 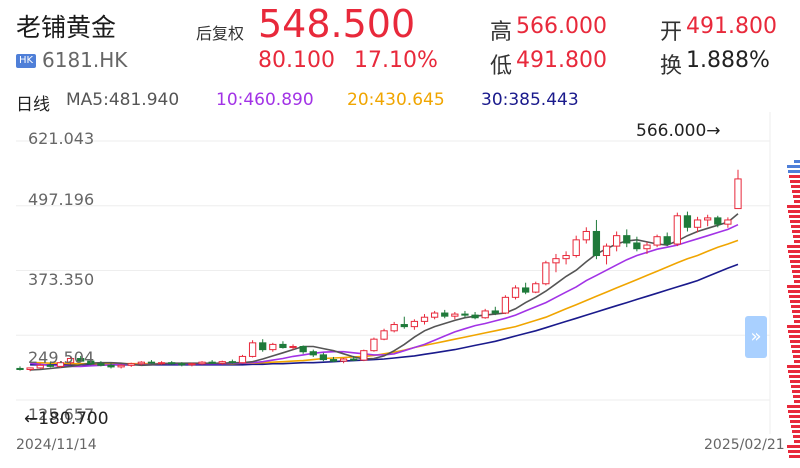 I want to click on turnover-value: 1.888%, so click(x=728, y=60).